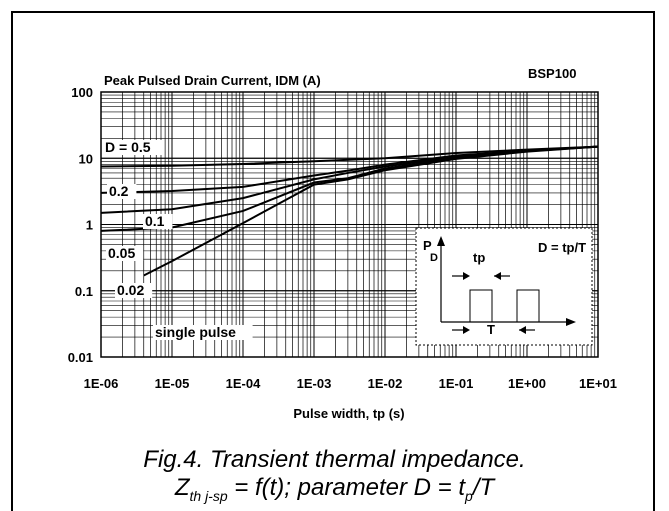  I want to click on series-label: single pulse, so click(195, 332).